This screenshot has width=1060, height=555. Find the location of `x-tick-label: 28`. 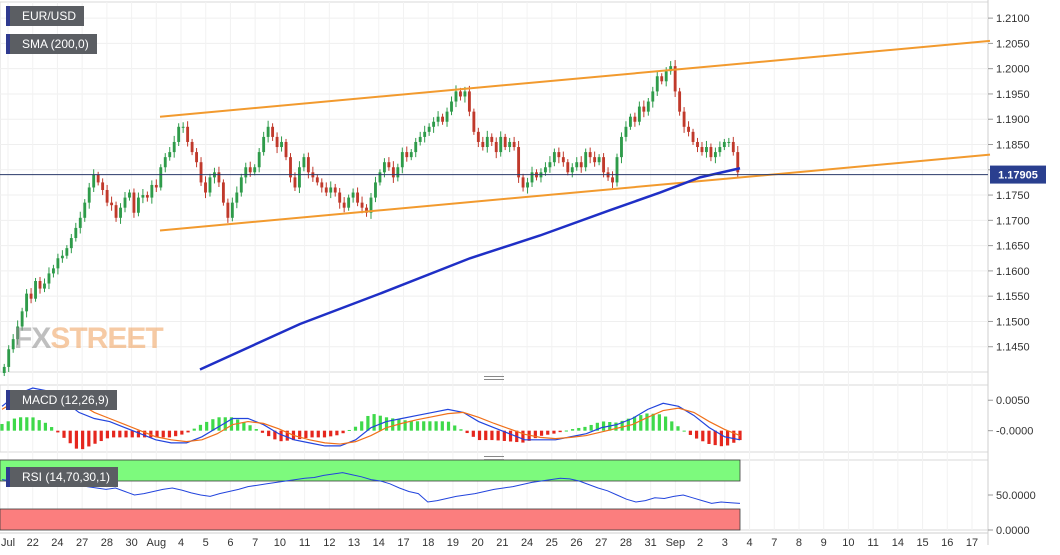

x-tick-label: 28 is located at coordinates (626, 543).